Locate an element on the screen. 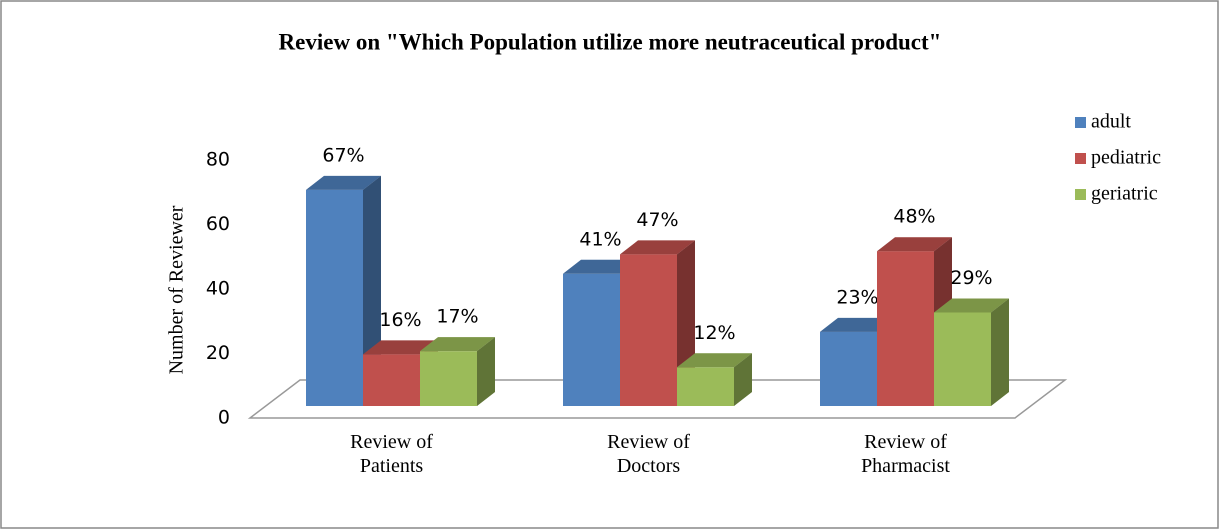 This screenshot has height=530, width=1220. x-tick-label-box: Review of Doctors is located at coordinates (648, 454).